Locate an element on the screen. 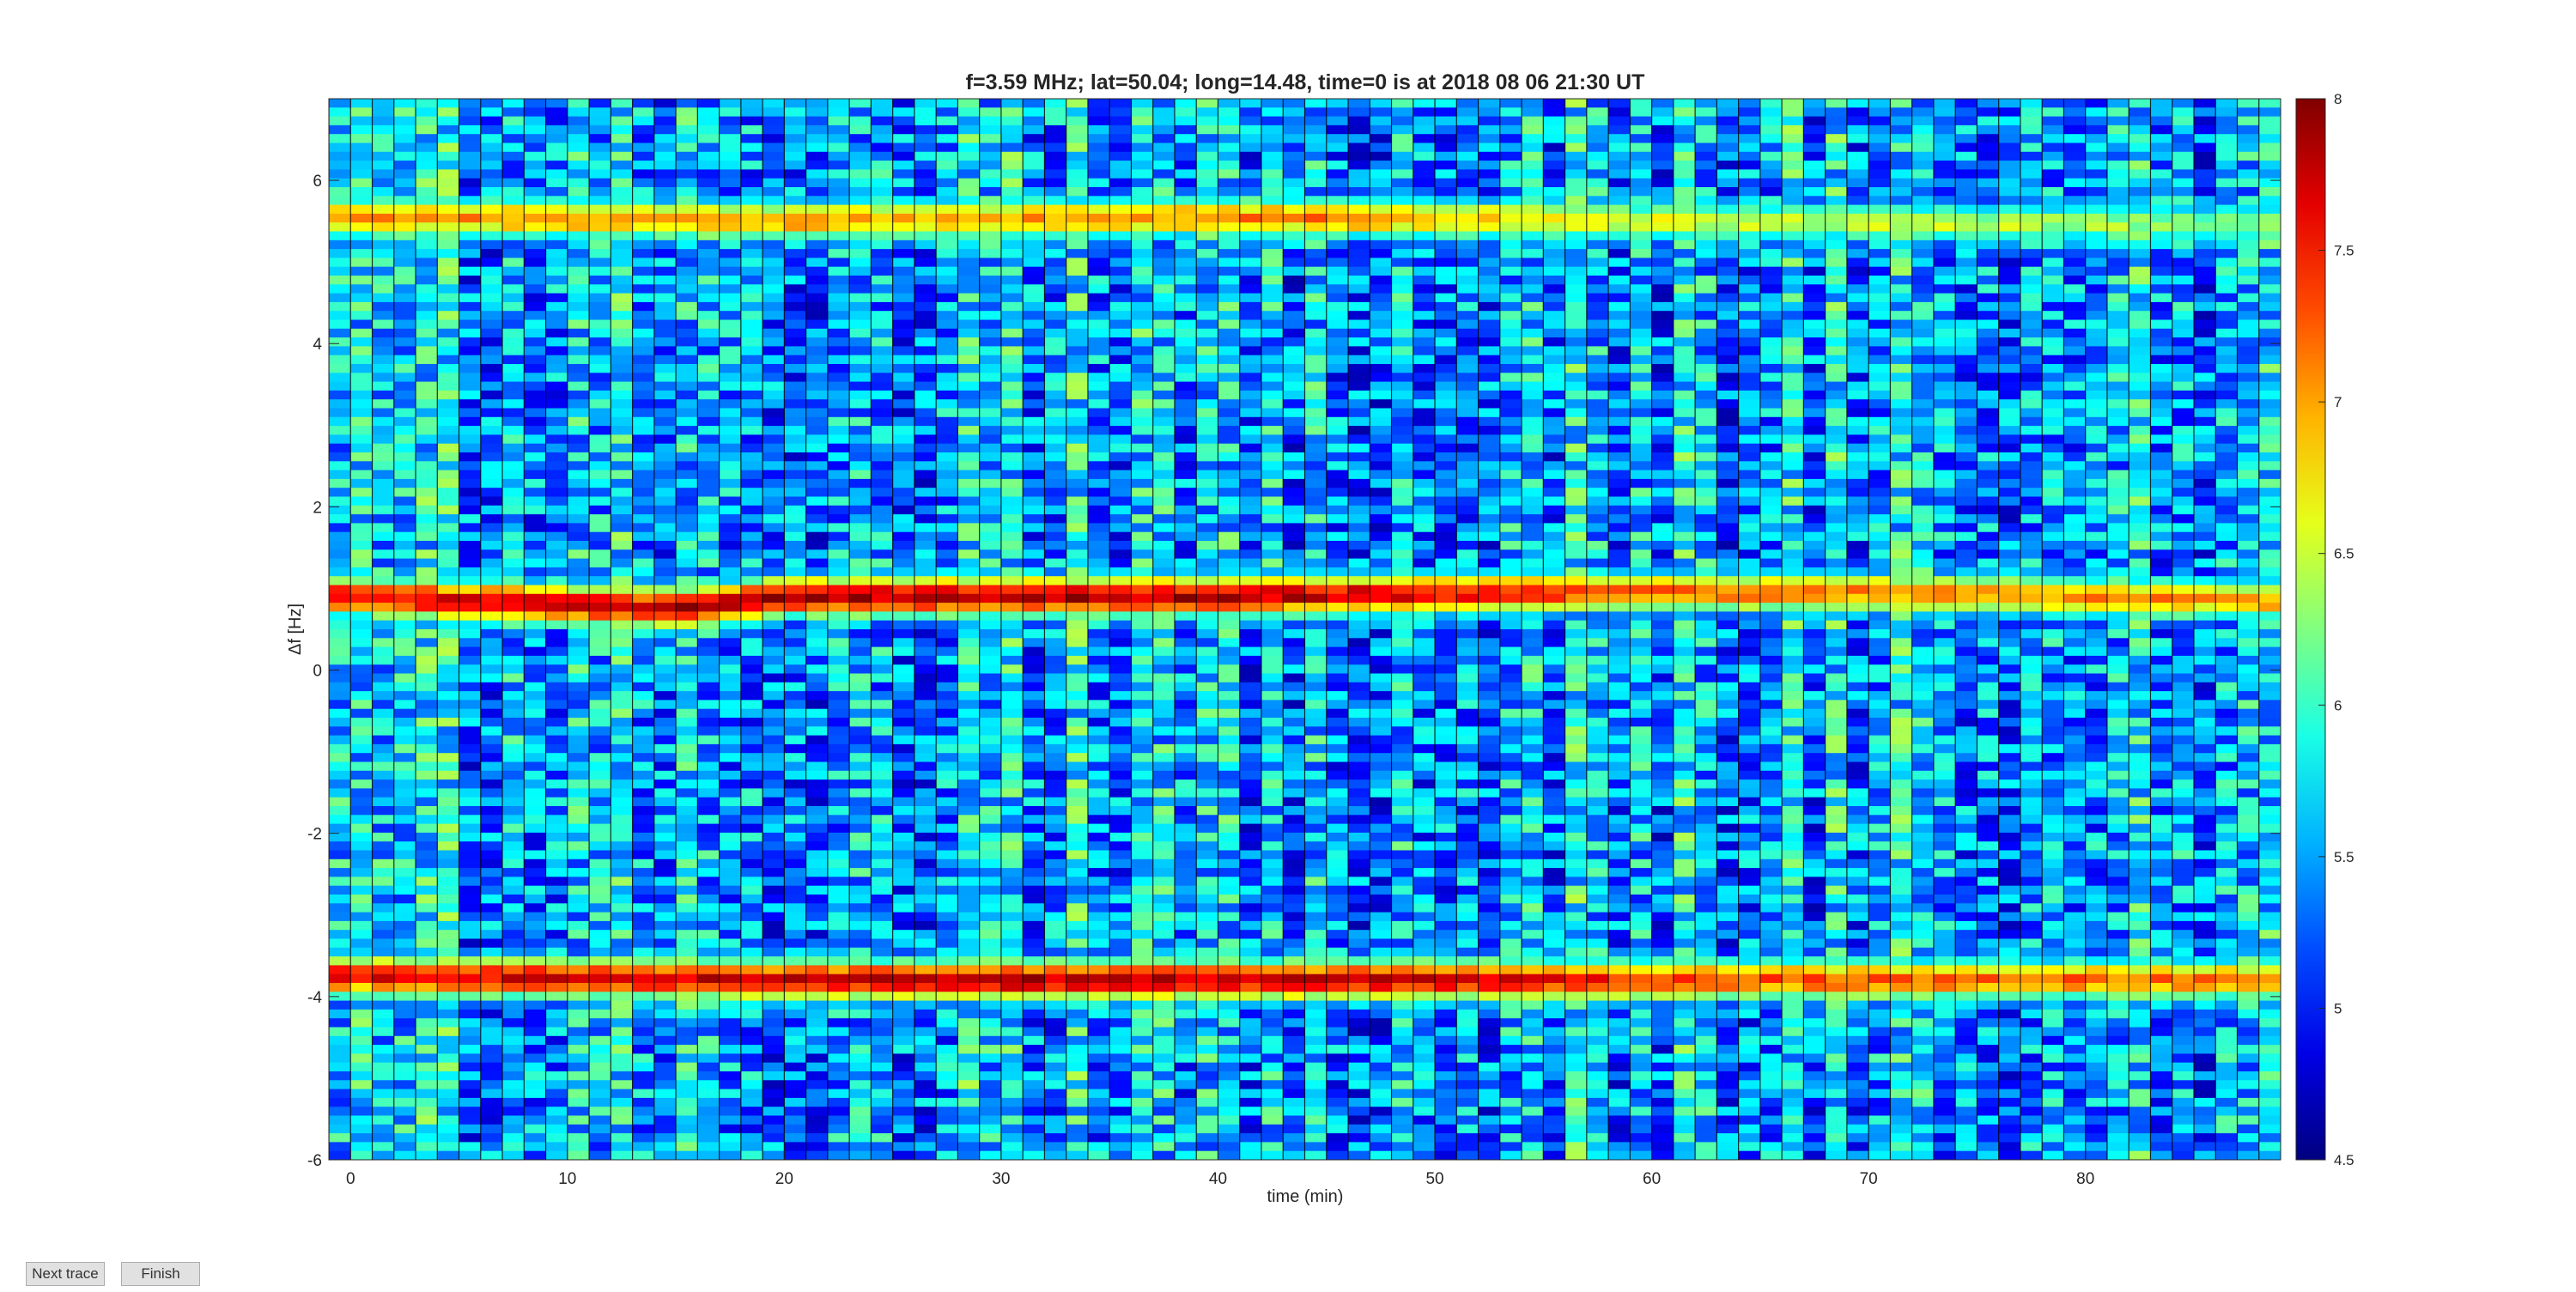 The width and height of the screenshot is (2576, 1292). y-tick-label: 2 is located at coordinates (317, 508).